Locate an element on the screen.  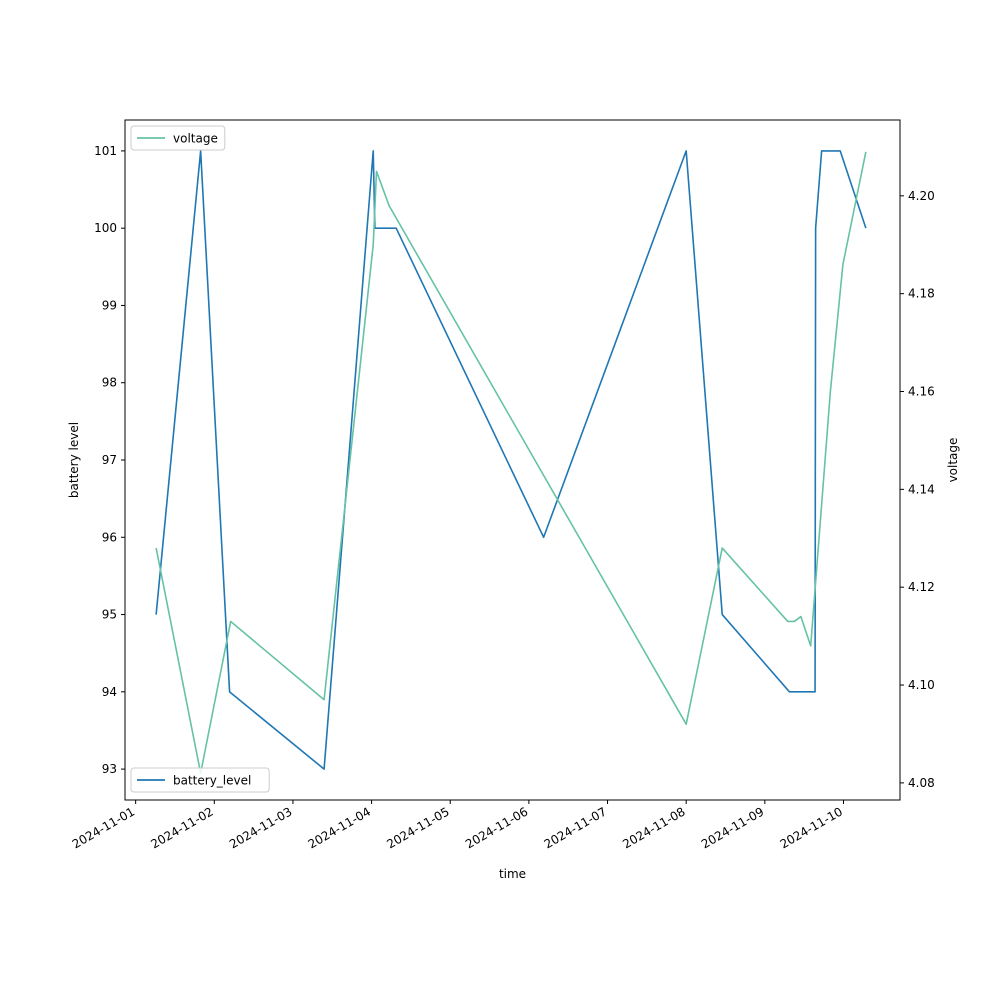
y-left-tick-label: 98 is located at coordinates (109, 383).